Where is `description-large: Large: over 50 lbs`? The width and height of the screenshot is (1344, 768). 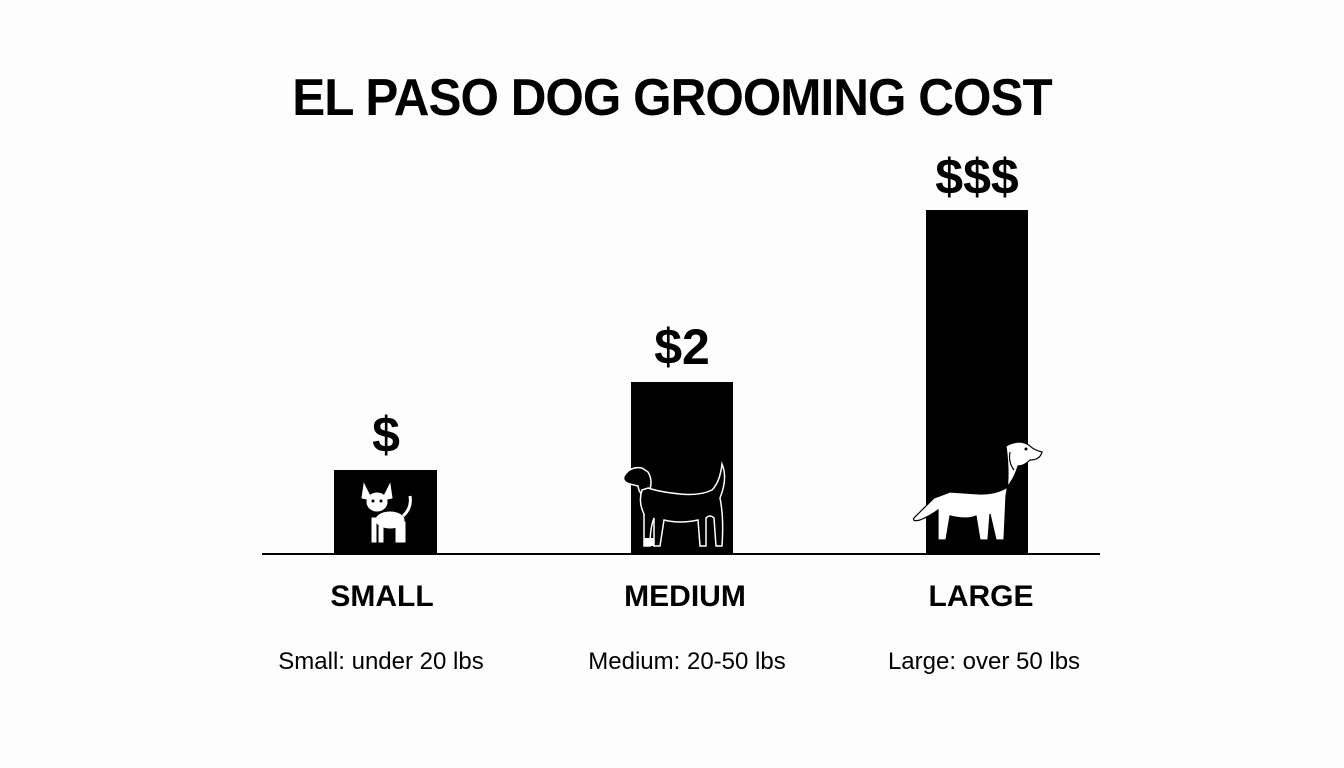 description-large: Large: over 50 lbs is located at coordinates (984, 661).